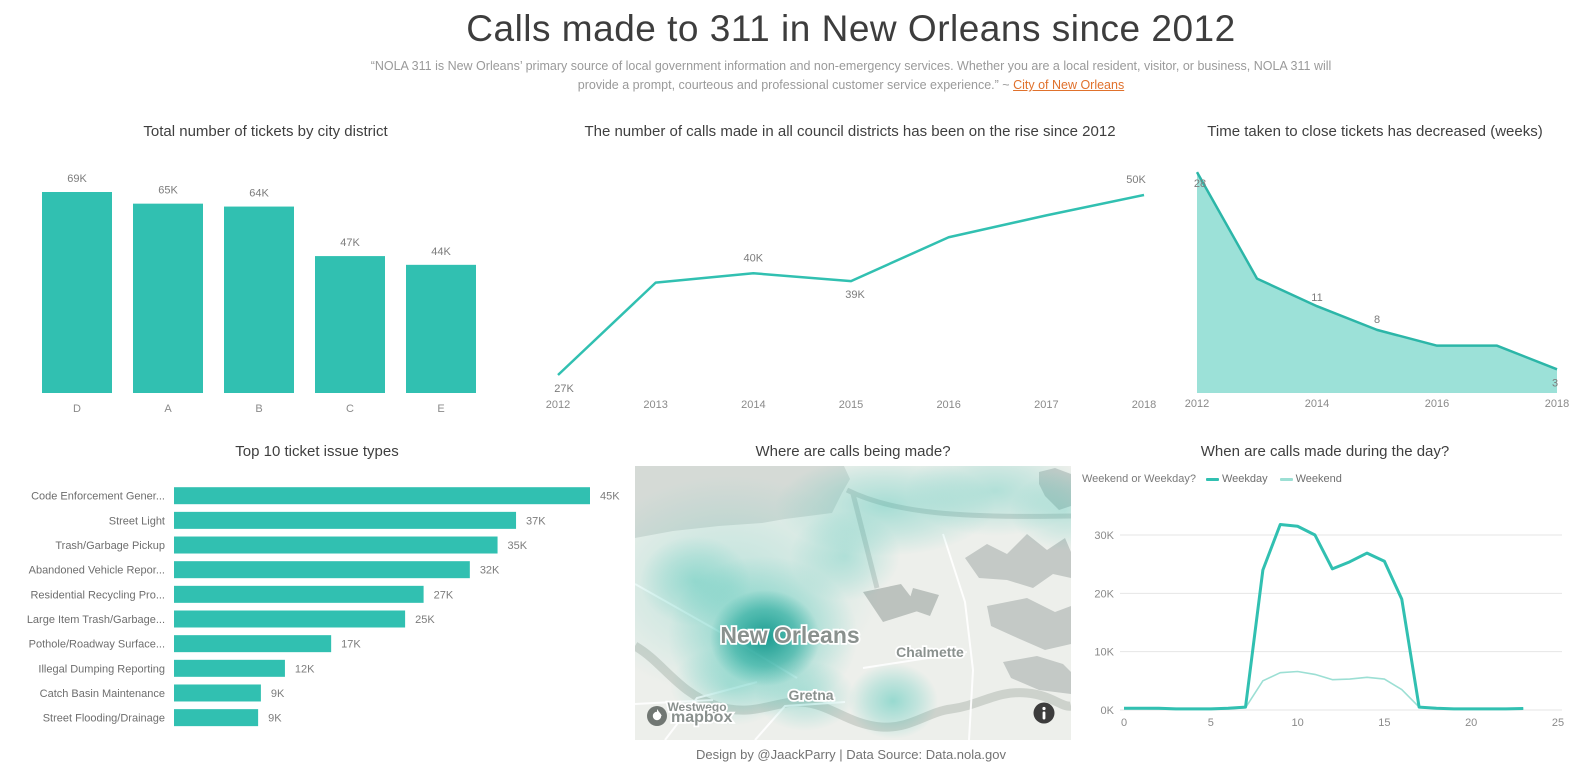  I want to click on bar-illegal-dumping-reporting, so click(229, 668).